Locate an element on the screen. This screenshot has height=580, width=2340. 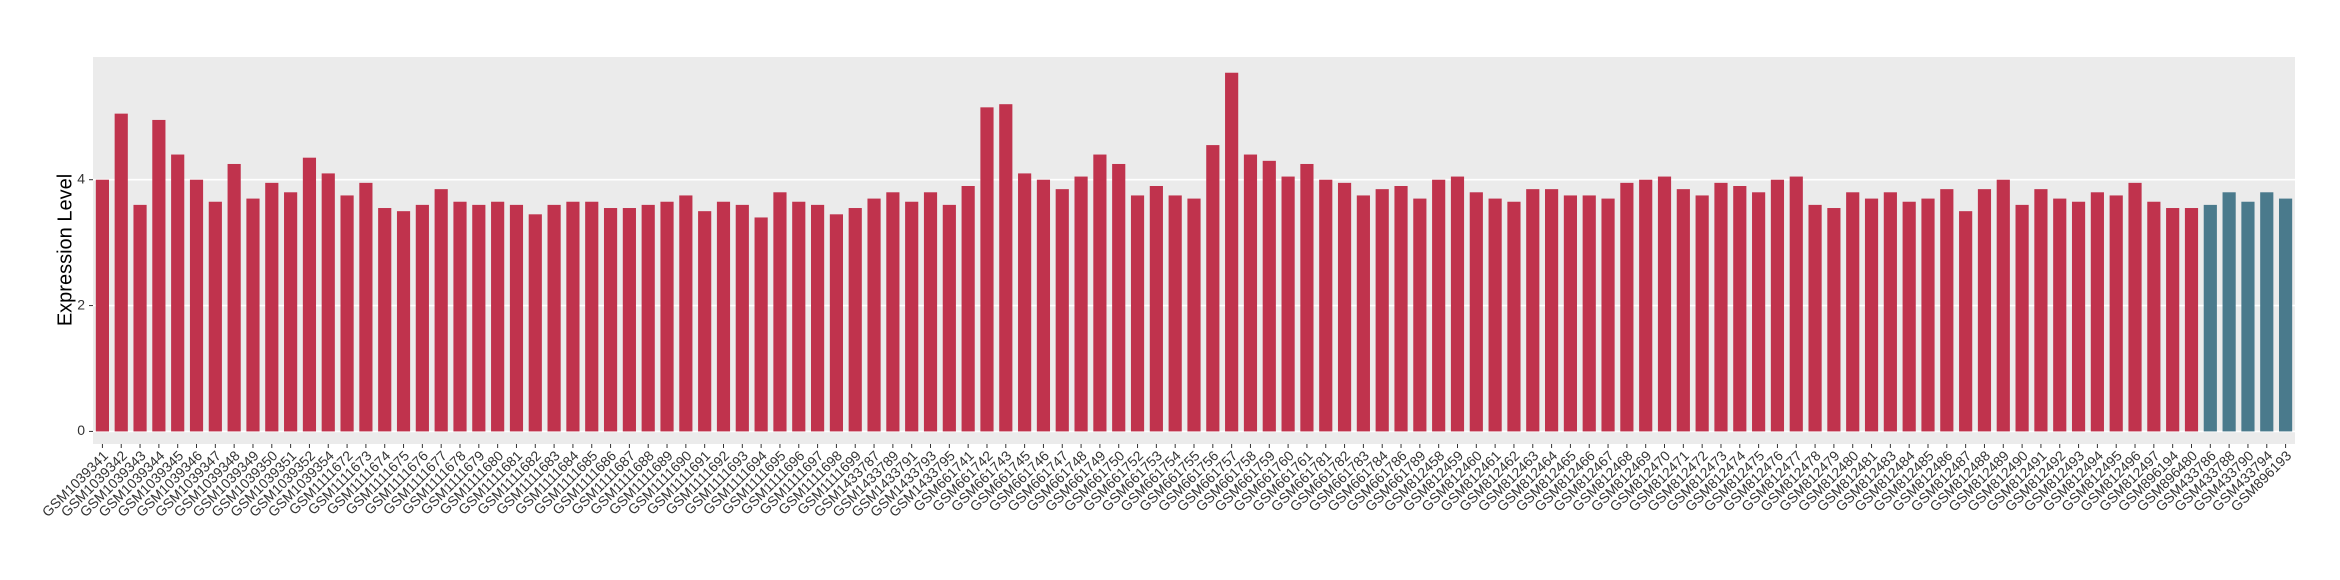
y-tick-label: 0 is located at coordinates (81, 430).